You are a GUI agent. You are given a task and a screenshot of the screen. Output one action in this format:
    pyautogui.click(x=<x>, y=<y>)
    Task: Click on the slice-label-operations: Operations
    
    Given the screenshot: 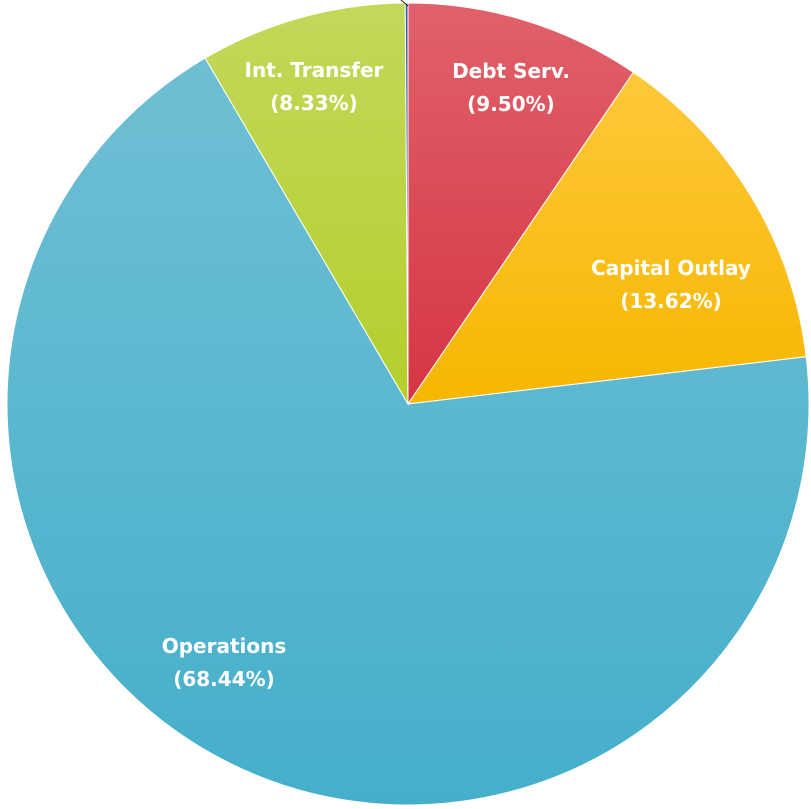 What is the action you would take?
    pyautogui.click(x=224, y=646)
    